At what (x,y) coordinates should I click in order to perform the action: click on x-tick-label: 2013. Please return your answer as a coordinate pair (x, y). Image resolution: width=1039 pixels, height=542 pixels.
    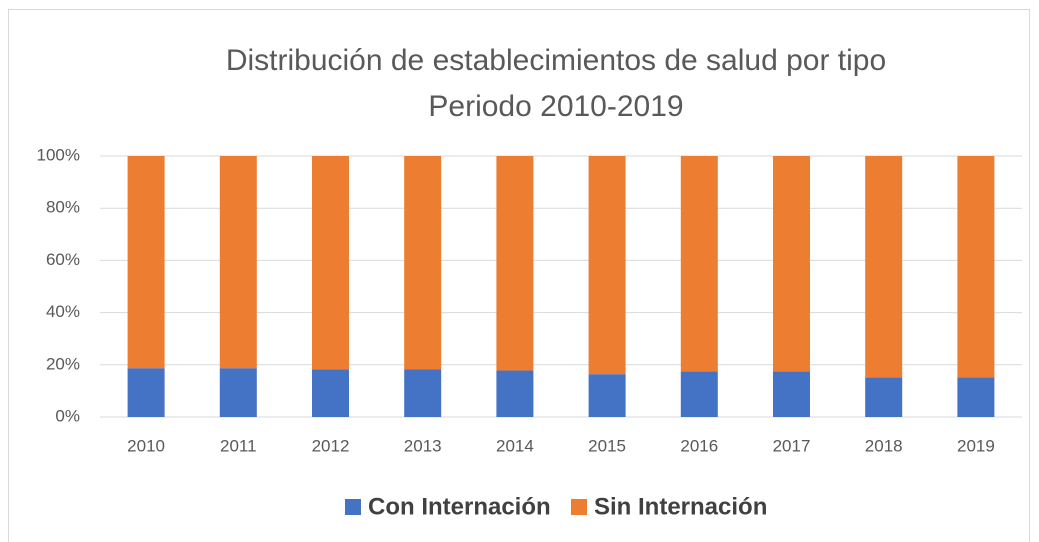
    Looking at the image, I should click on (423, 445).